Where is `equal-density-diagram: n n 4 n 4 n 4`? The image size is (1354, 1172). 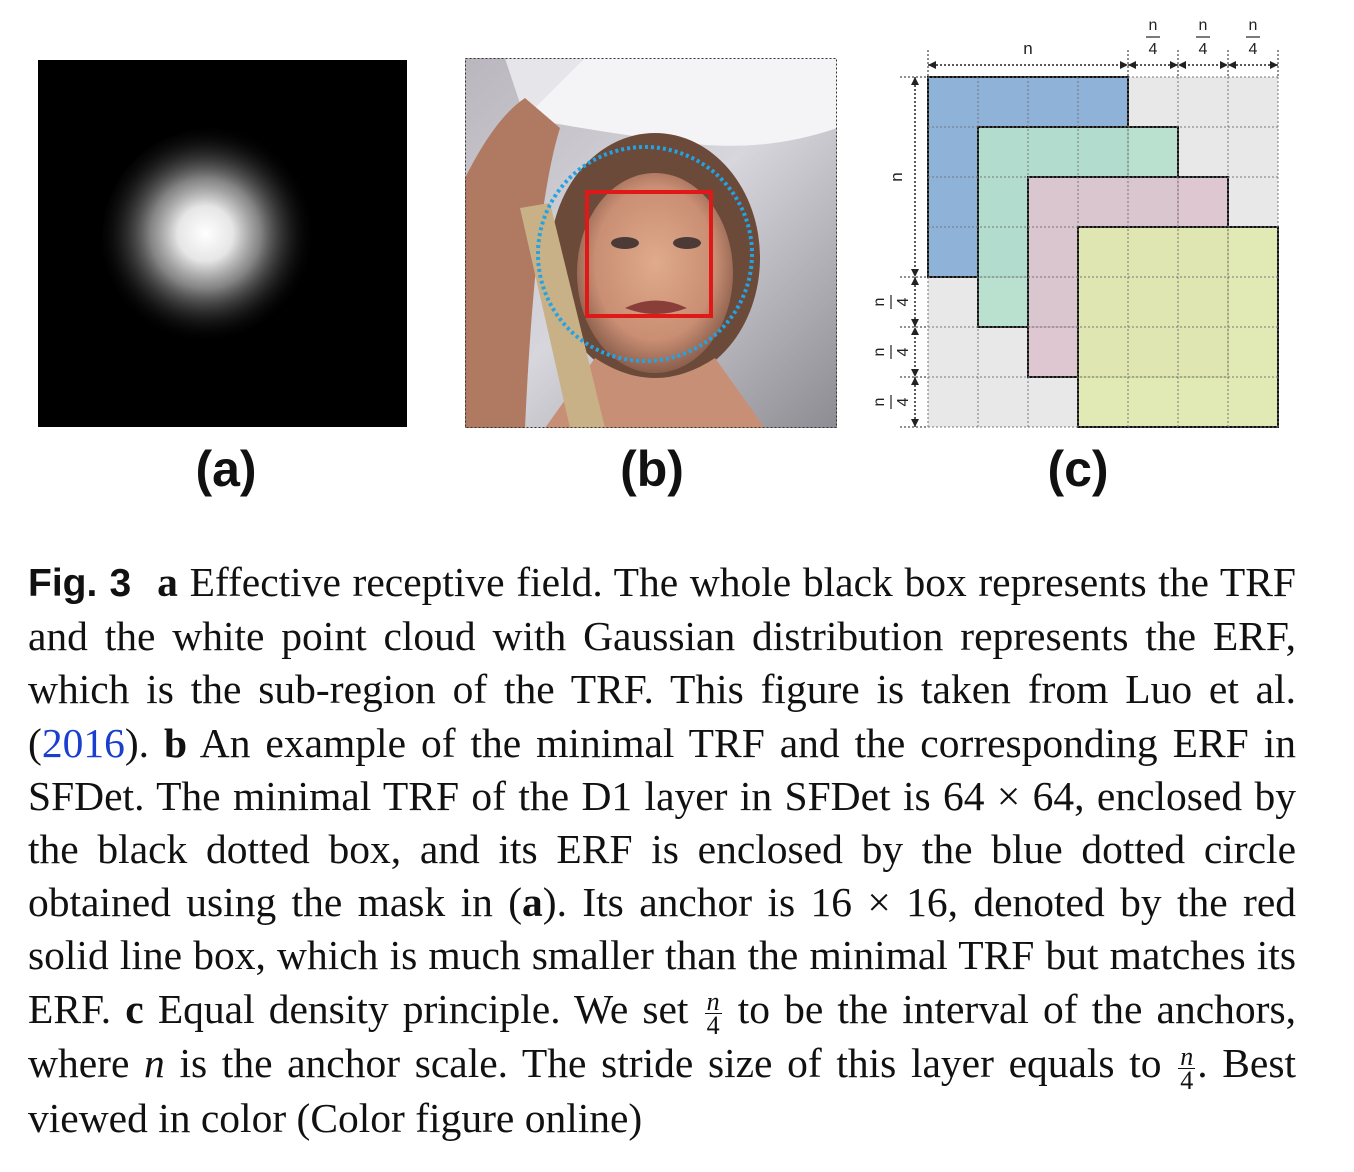
equal-density-diagram: n n 4 n 4 n 4 is located at coordinates (1075, 222).